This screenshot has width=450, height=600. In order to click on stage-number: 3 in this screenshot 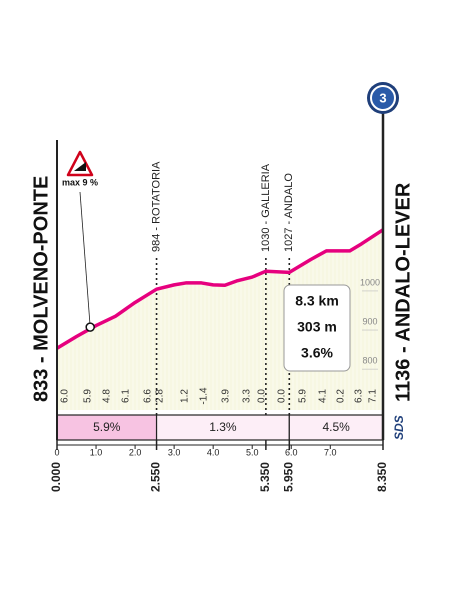, I will do `click(382, 97)`.